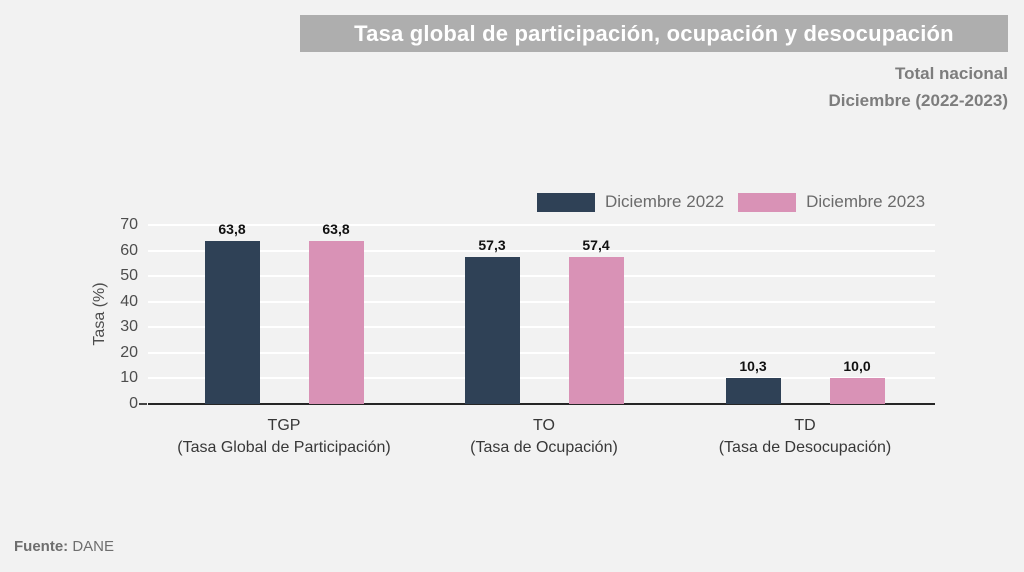 Image resolution: width=1024 pixels, height=572 pixels. I want to click on chart-subtitle: Total nacional Diciembre (2022-2023), so click(918, 87).